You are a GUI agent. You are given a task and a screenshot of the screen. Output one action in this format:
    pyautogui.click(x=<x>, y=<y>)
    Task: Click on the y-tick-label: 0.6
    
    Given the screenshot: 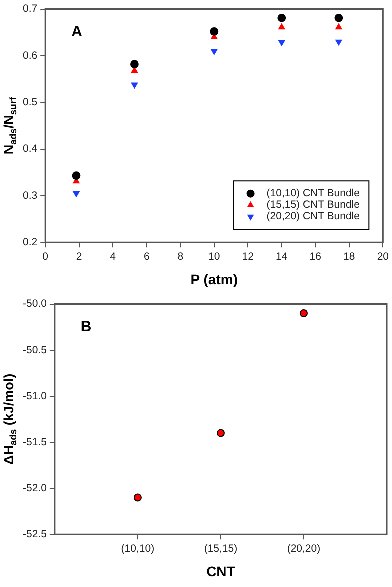 What is the action you would take?
    pyautogui.click(x=30, y=56)
    